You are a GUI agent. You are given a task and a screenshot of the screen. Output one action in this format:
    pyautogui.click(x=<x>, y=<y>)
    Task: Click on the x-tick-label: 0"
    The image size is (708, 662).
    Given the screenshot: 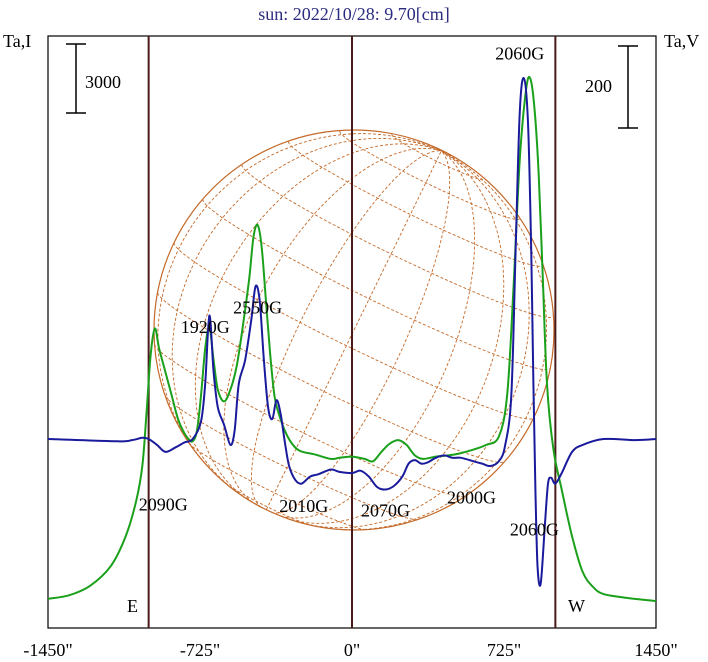 What is the action you would take?
    pyautogui.click(x=352, y=650)
    